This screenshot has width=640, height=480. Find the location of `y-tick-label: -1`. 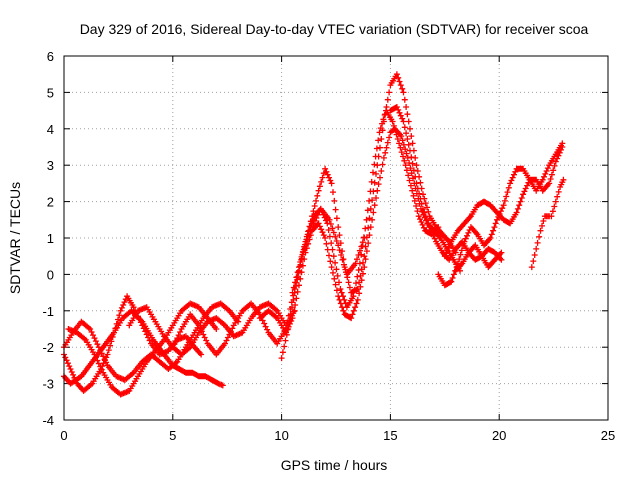

y-tick-label: -1 is located at coordinates (48, 311).